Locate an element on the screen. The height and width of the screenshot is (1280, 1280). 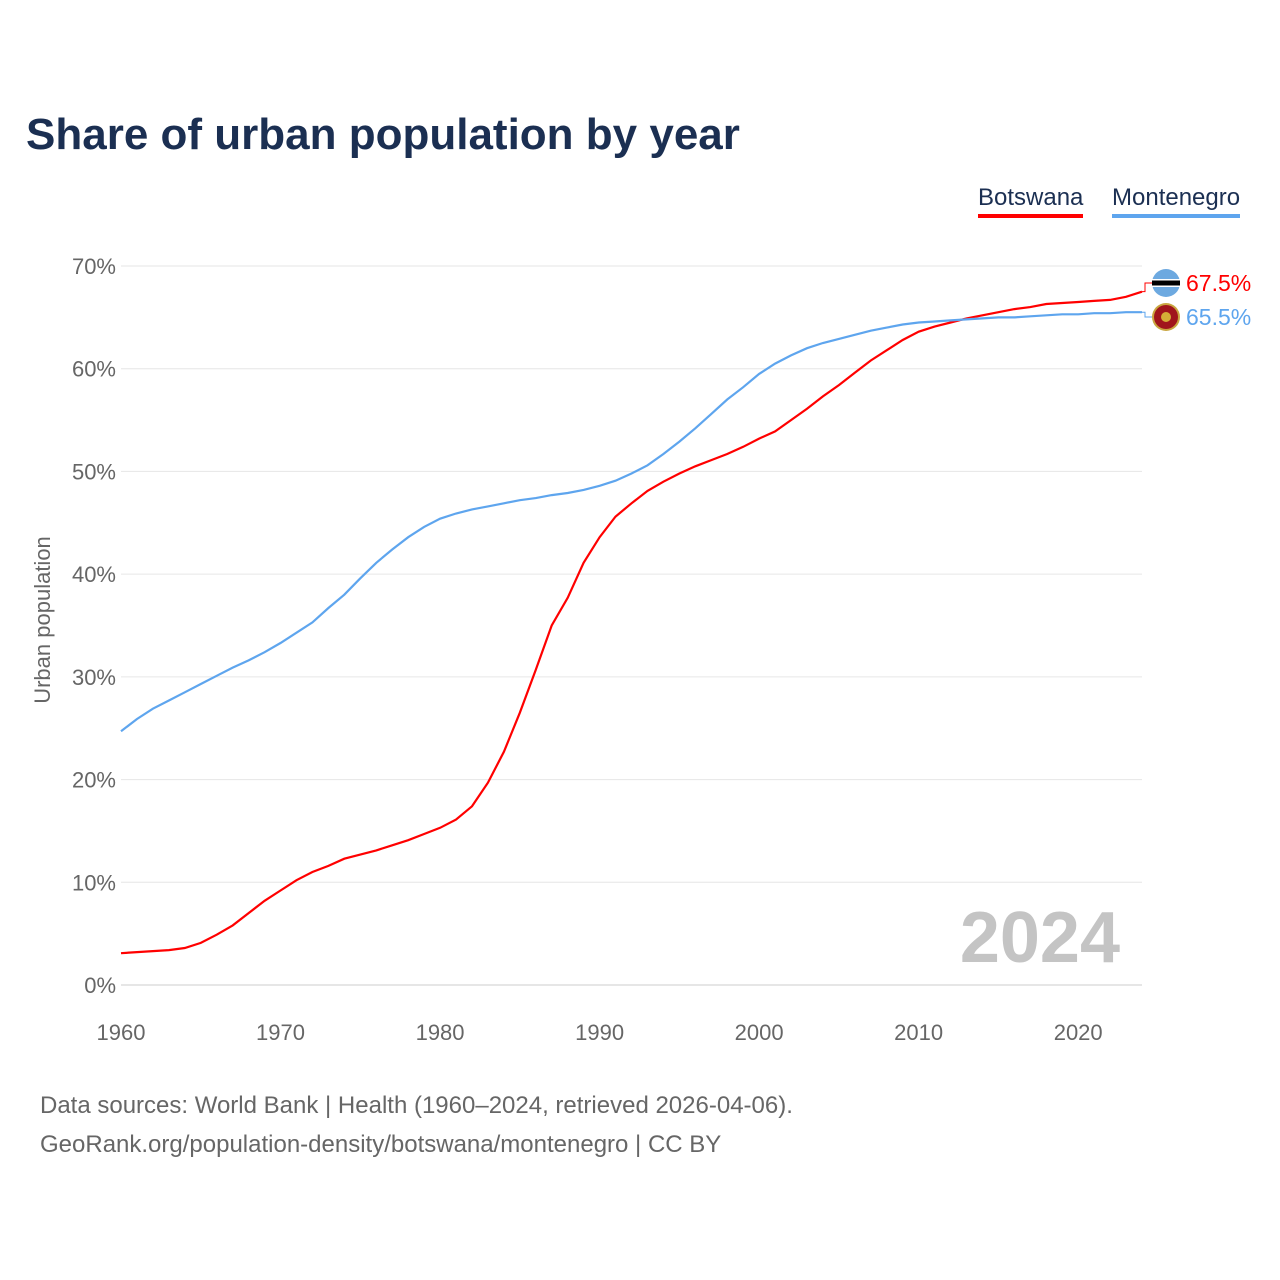
x-tick-label: 1960 is located at coordinates (121, 1032).